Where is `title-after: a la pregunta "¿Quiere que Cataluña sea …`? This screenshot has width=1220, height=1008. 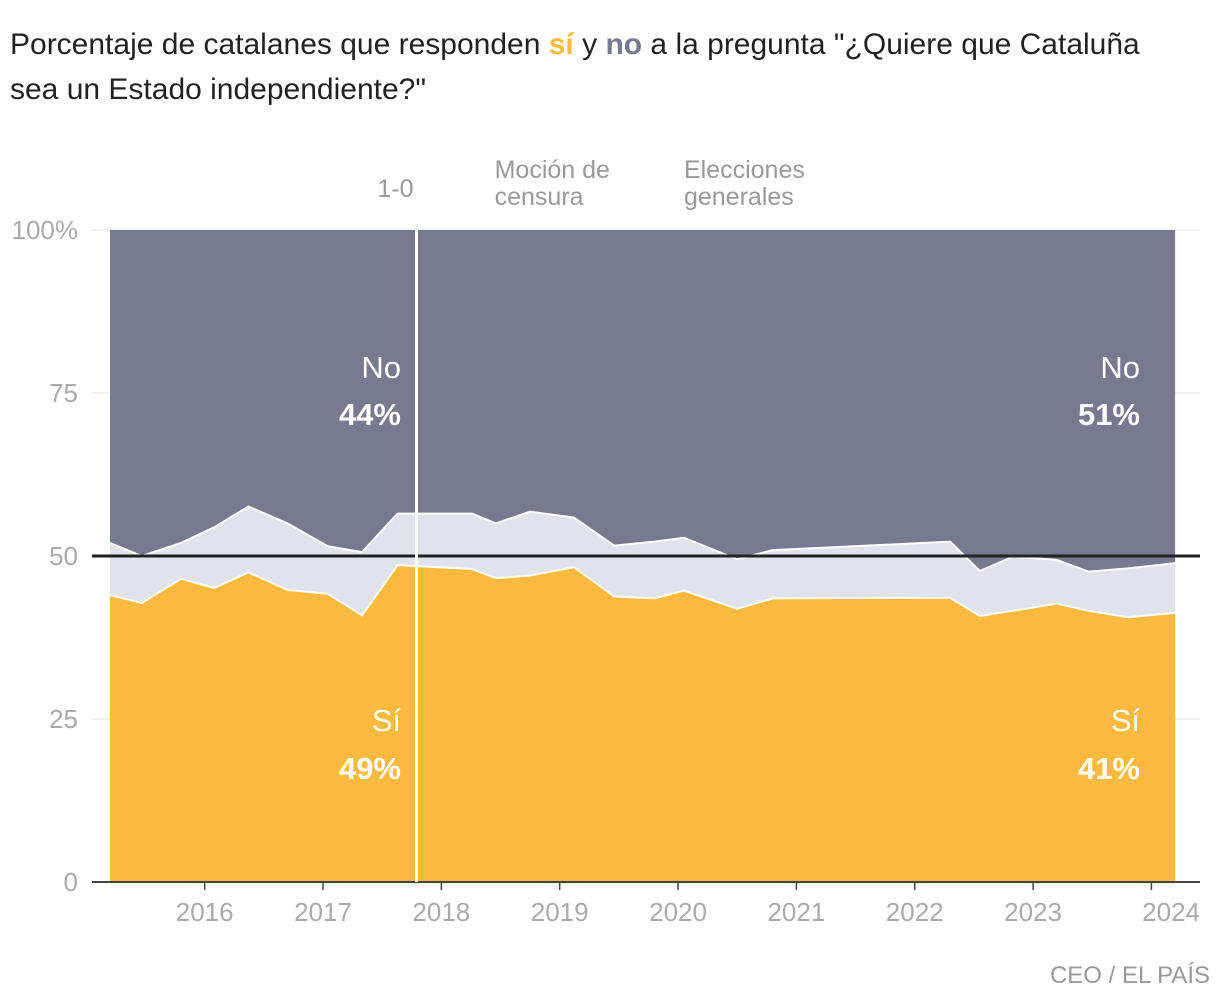 title-after: a la pregunta "¿Quiere que Cataluña sea … is located at coordinates (575, 67).